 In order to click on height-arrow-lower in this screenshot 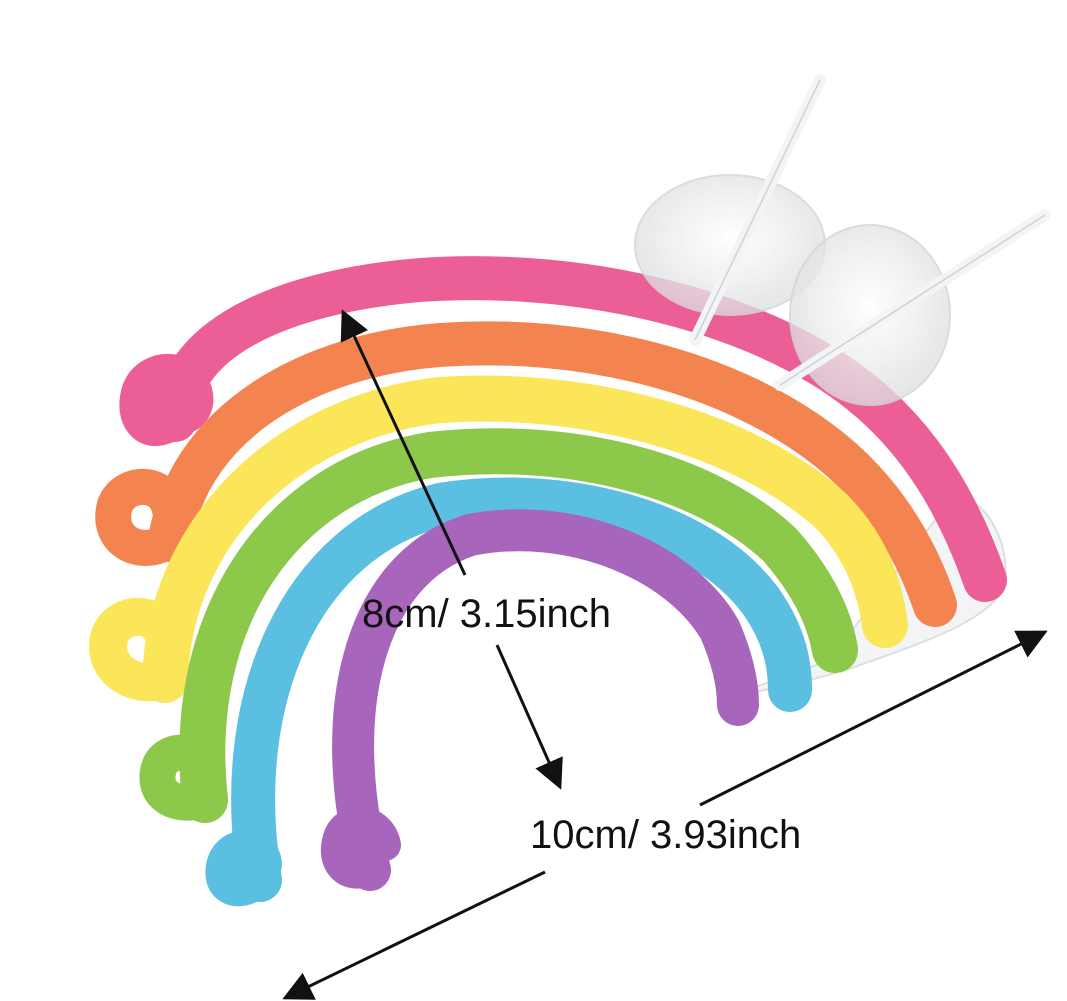, I will do `click(529, 717)`.